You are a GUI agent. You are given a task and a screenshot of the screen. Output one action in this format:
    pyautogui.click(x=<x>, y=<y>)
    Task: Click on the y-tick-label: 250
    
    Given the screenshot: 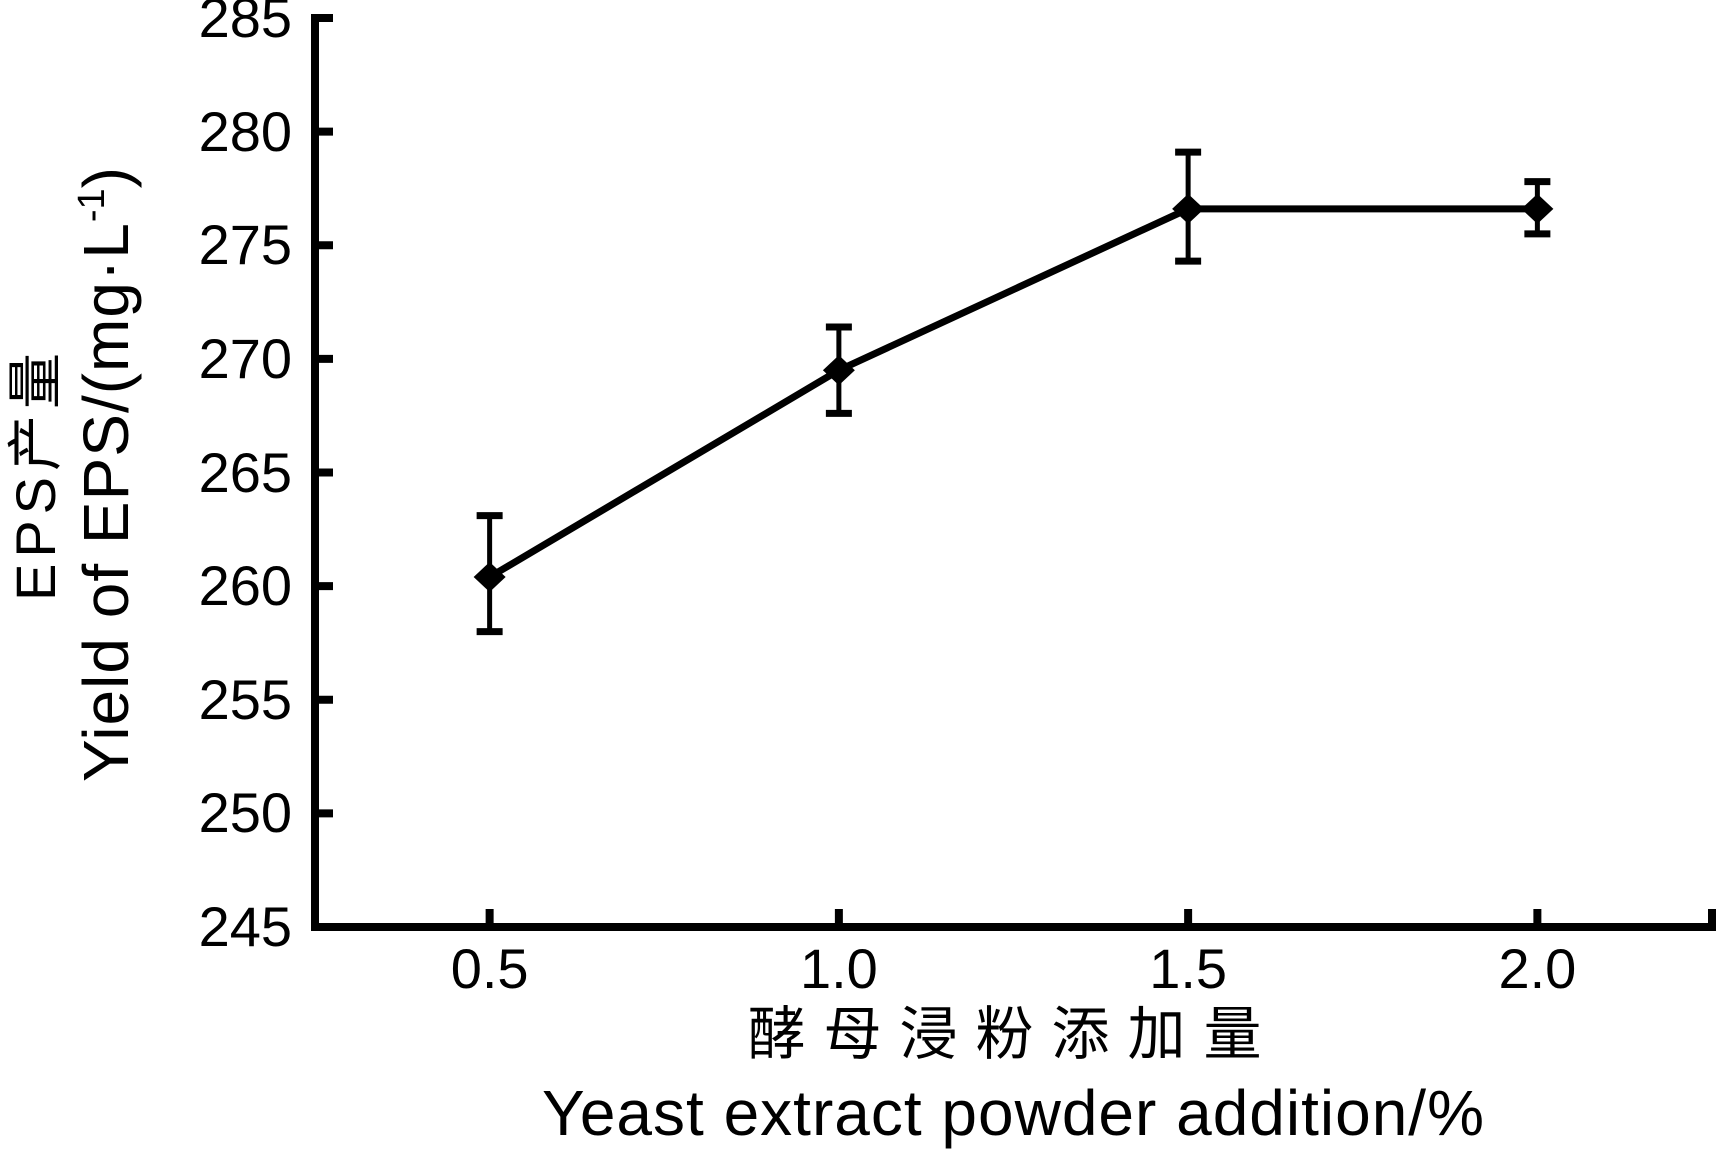 What is the action you would take?
    pyautogui.click(x=245, y=813)
    